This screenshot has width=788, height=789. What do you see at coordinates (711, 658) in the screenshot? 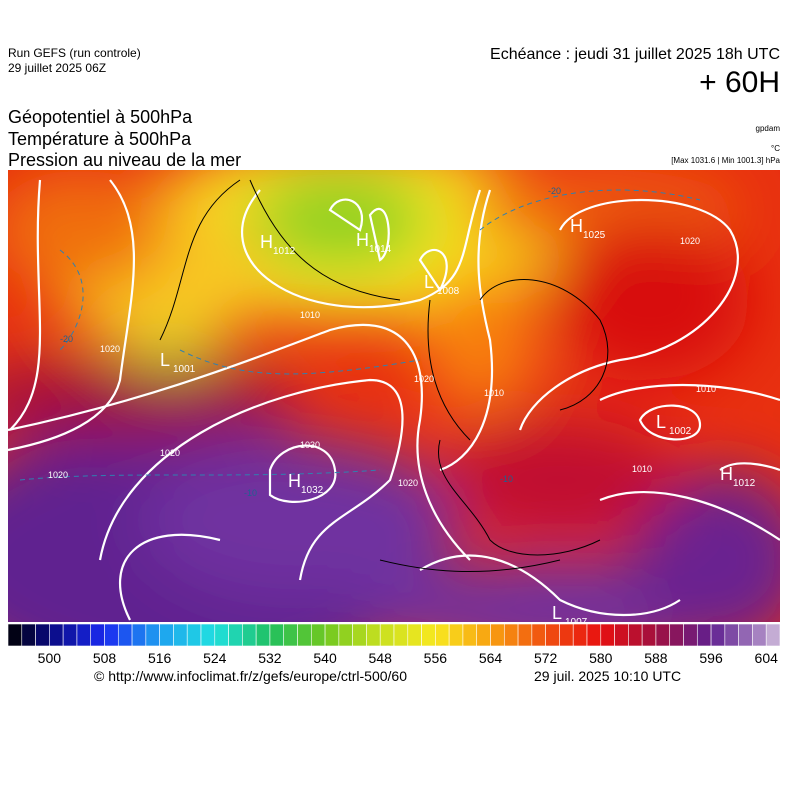
I see `colorbar-tick-label: 596` at bounding box center [711, 658].